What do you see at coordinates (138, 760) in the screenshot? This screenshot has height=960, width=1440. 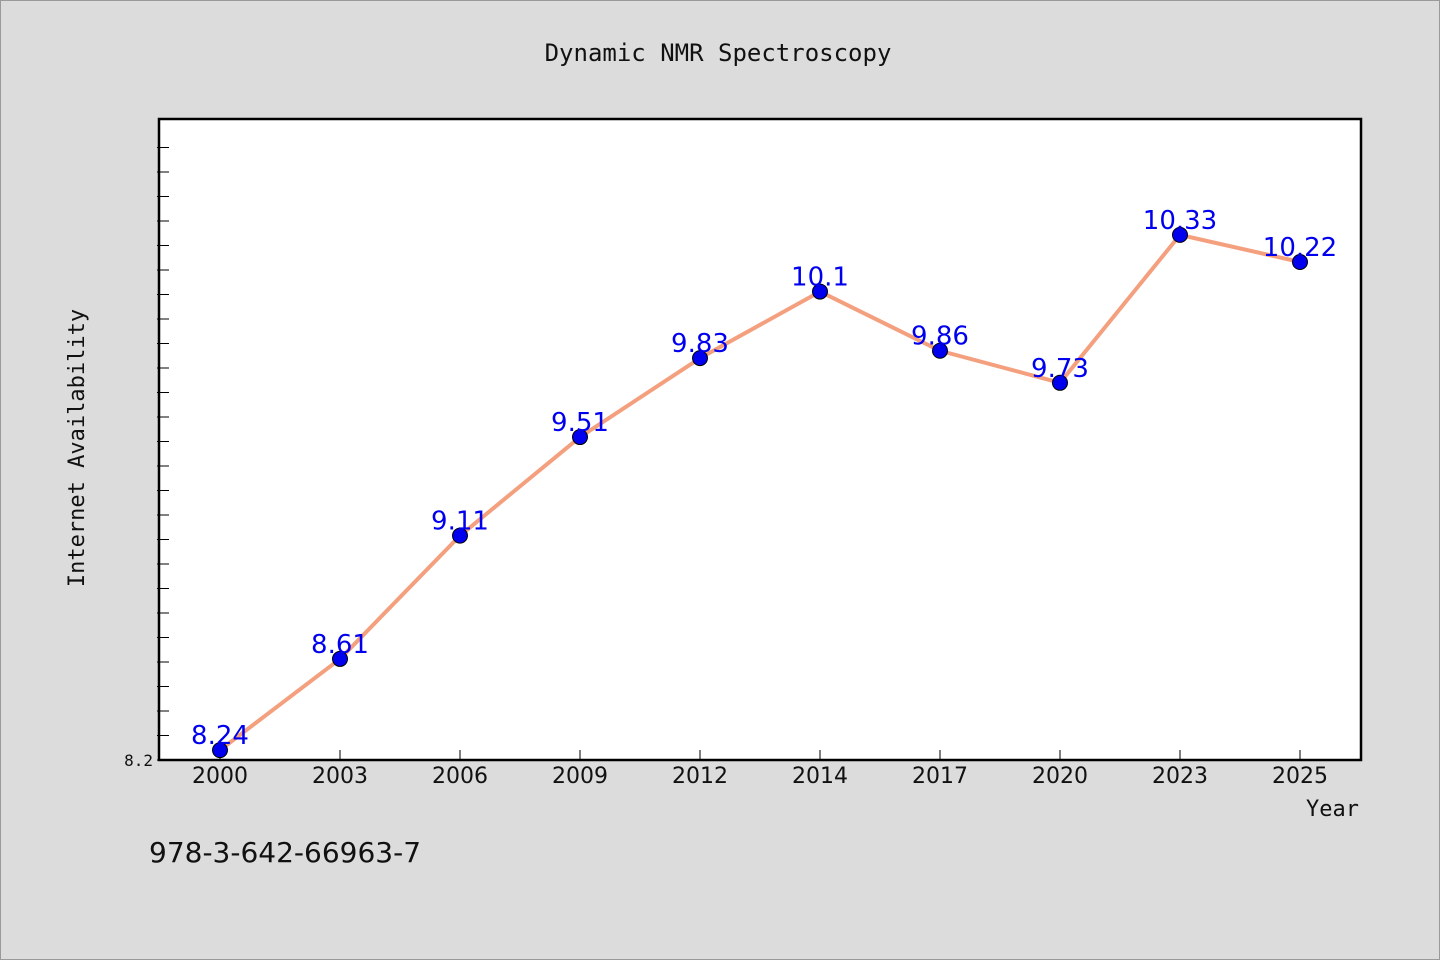 I see `y-tick-label: 8.2` at bounding box center [138, 760].